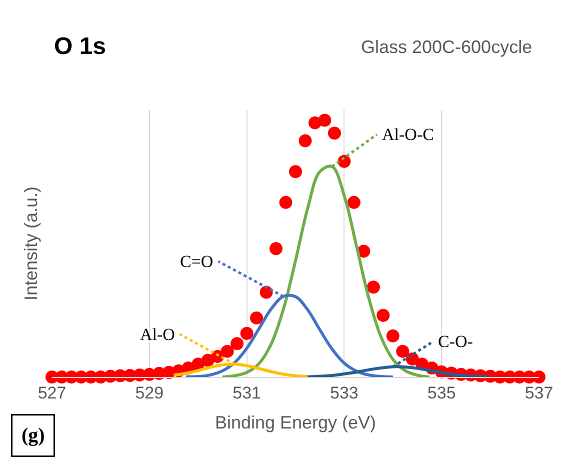 The image size is (567, 459). Describe the element at coordinates (408, 134) in the screenshot. I see `text: Al-O-C` at that location.